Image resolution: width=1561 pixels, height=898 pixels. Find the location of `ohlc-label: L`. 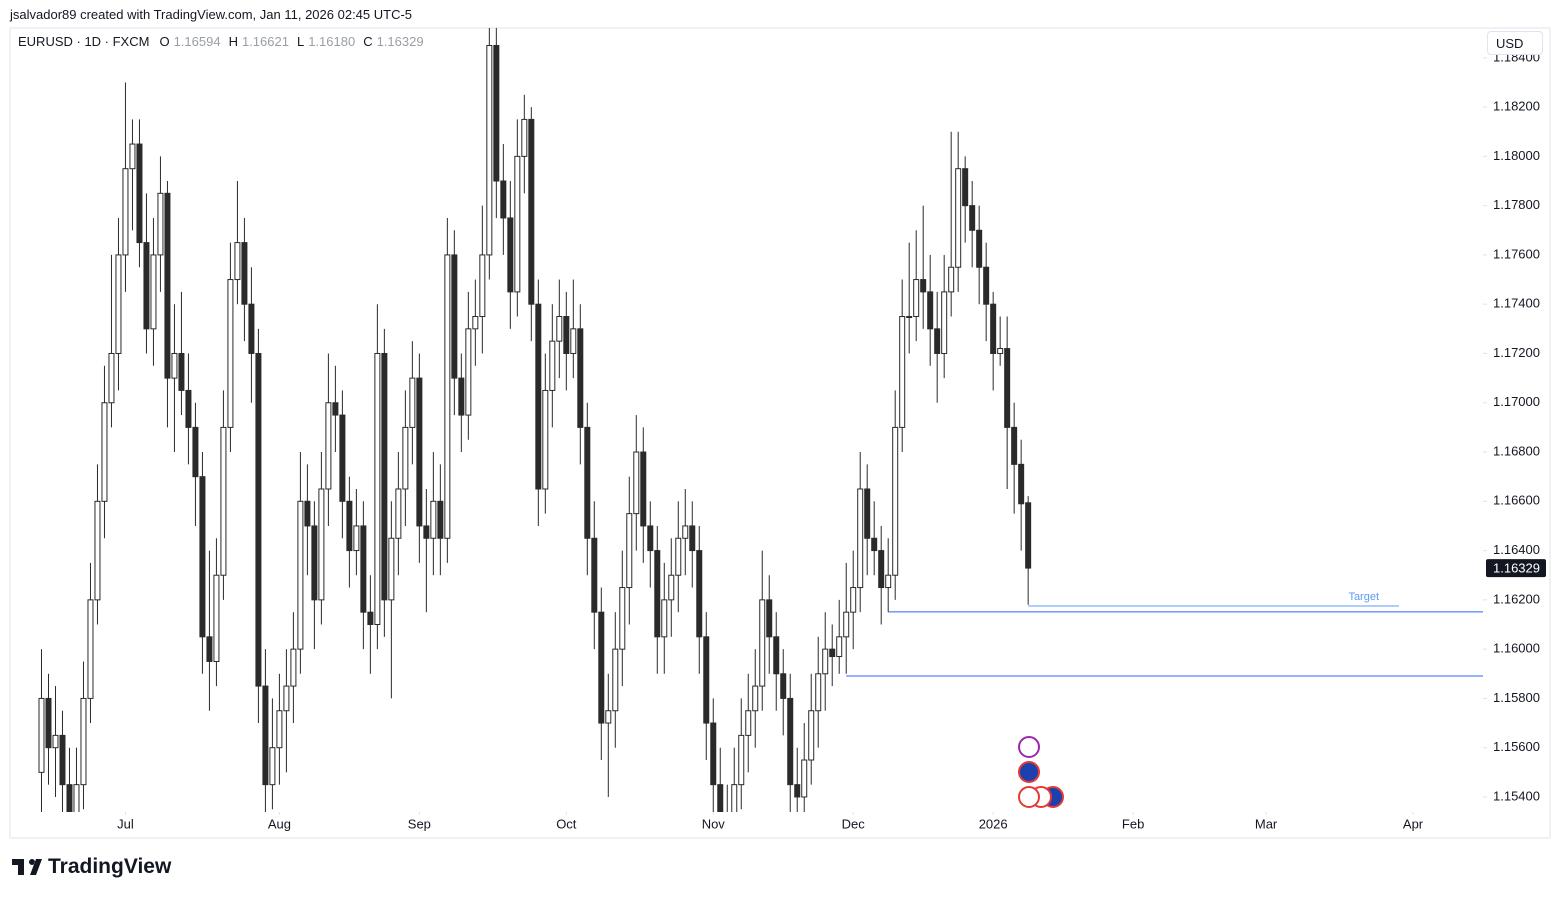

ohlc-label: L is located at coordinates (300, 41).